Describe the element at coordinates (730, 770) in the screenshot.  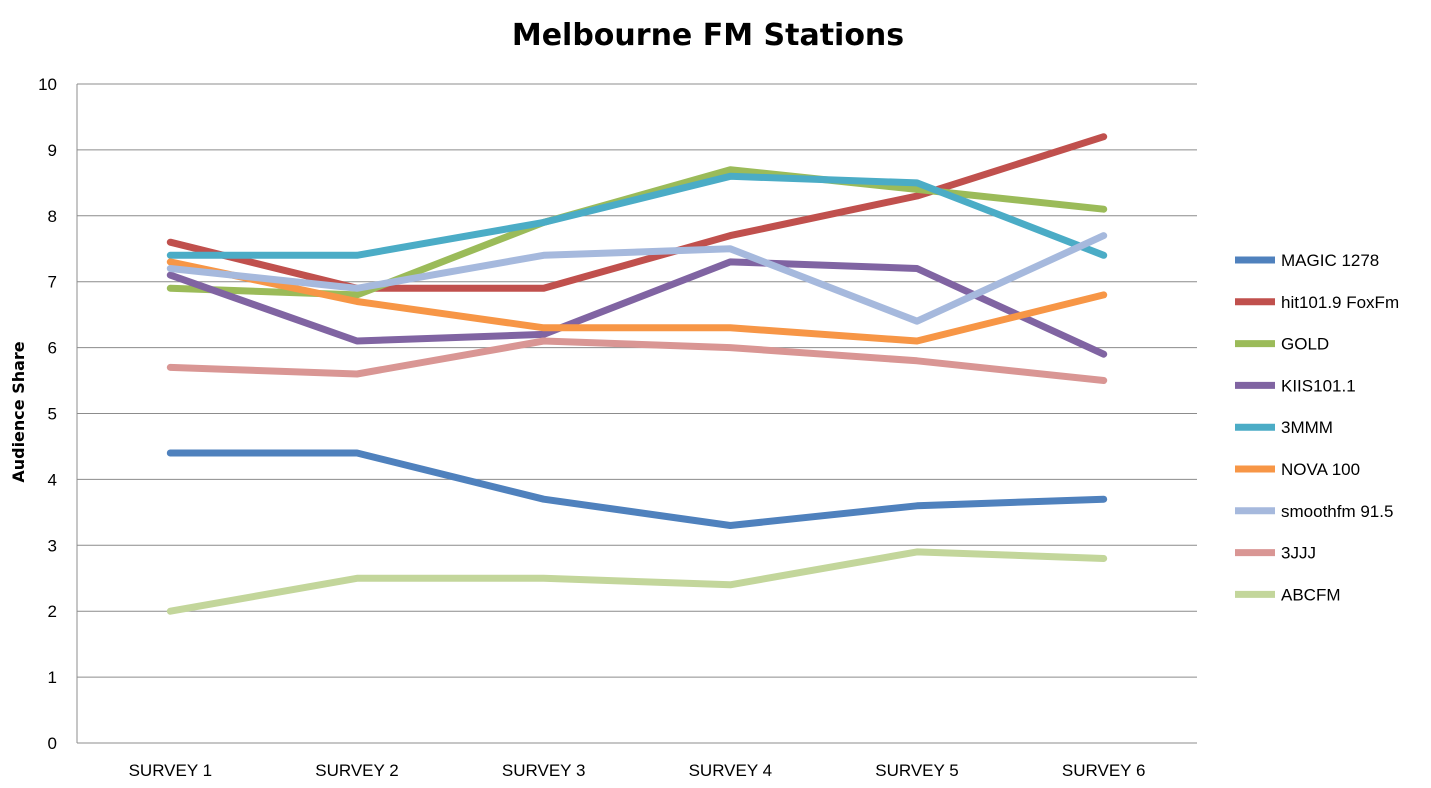
I see `x-tick-label: SURVEY 4` at that location.